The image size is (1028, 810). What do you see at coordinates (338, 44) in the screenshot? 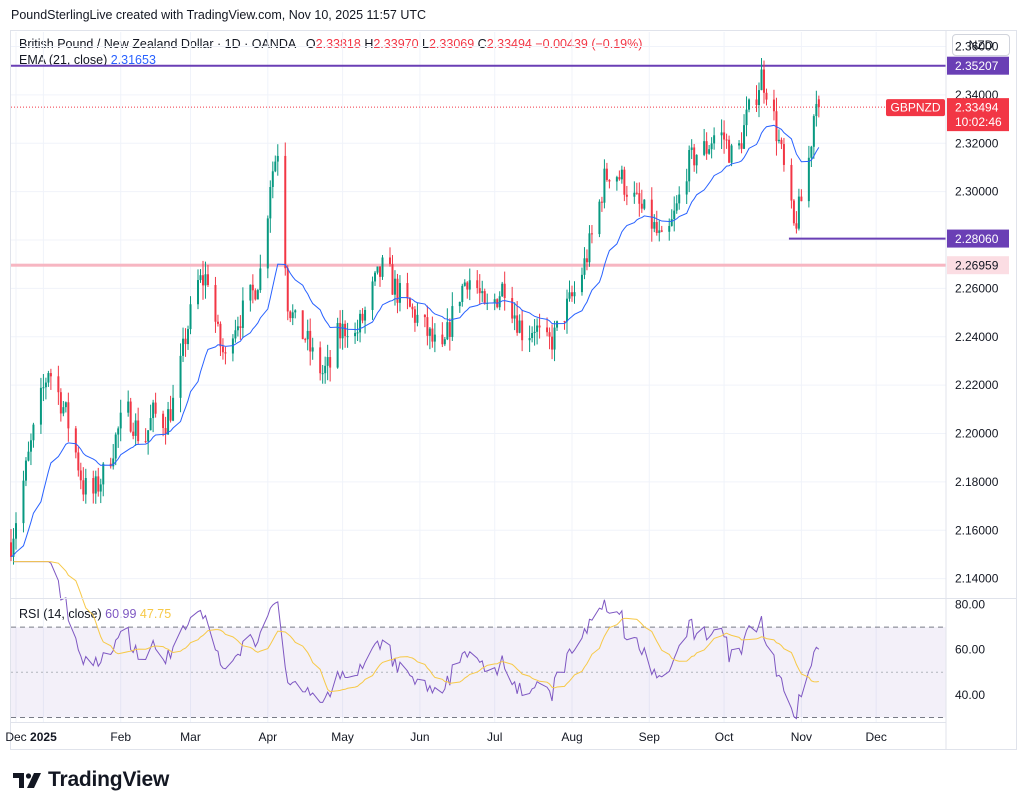
I see `open-value: 2.33818` at bounding box center [338, 44].